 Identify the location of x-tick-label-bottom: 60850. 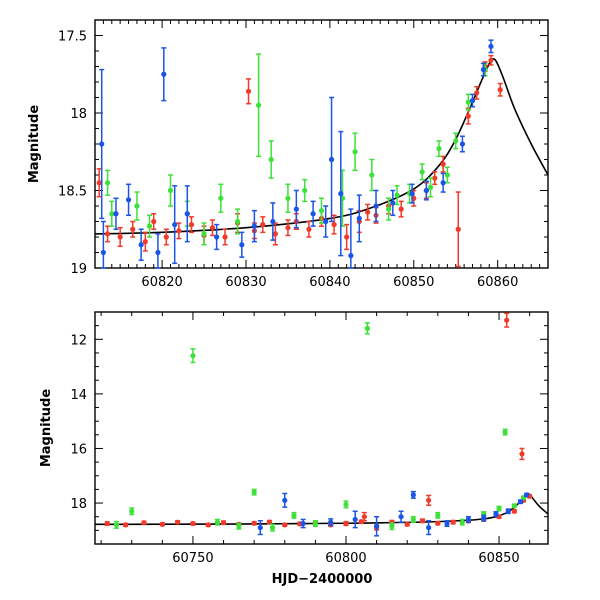
(498, 558).